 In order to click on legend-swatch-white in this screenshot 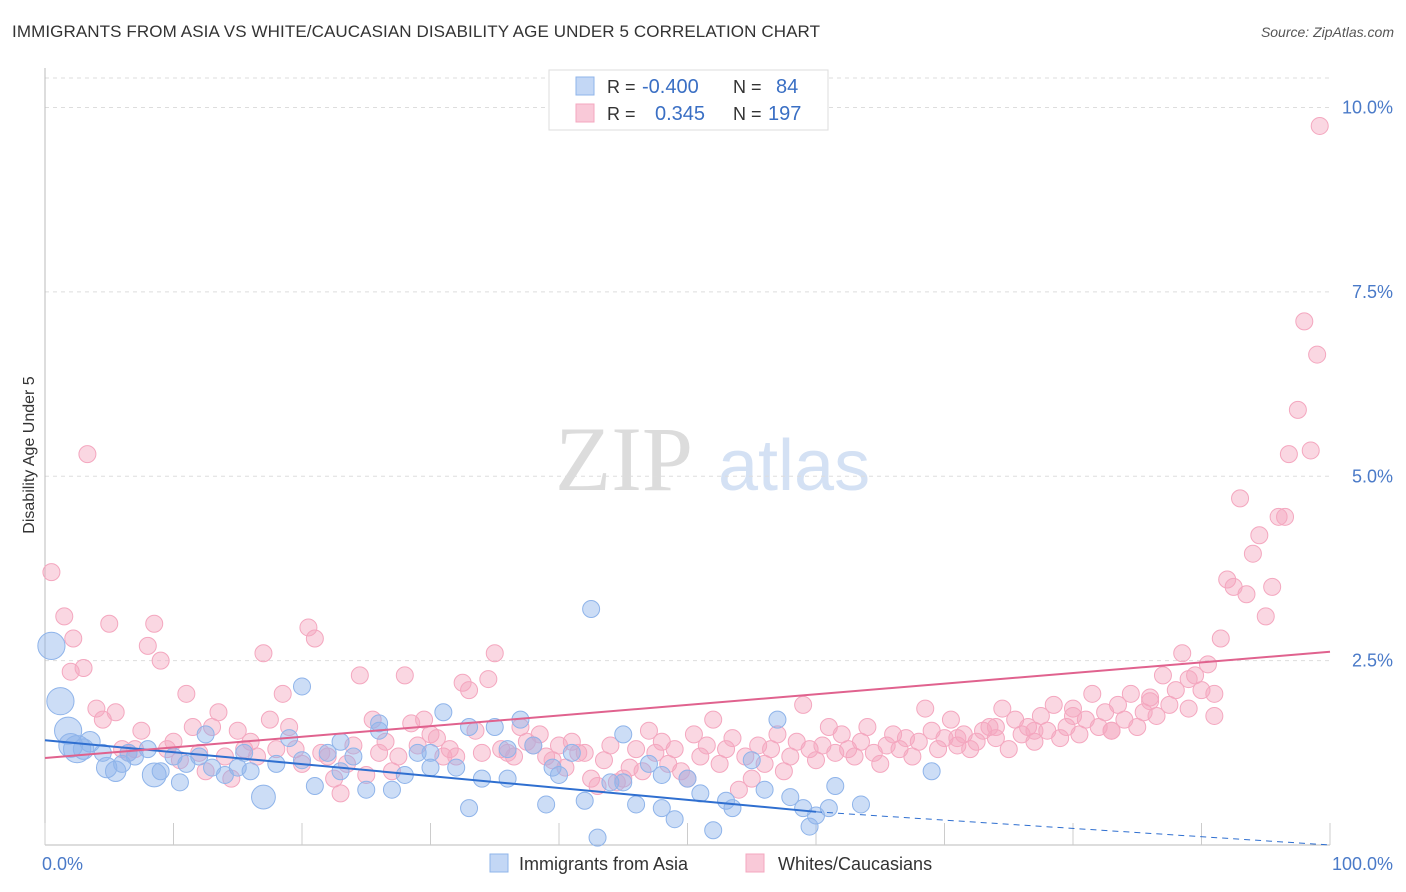, I will do `click(585, 113)`.